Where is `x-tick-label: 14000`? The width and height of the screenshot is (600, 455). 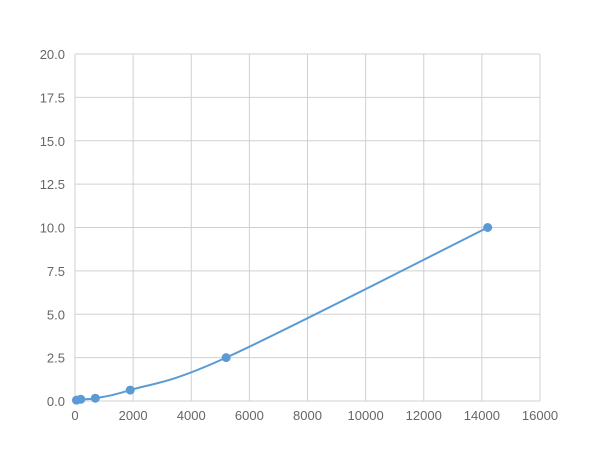
x-tick-label: 14000 is located at coordinates (482, 415).